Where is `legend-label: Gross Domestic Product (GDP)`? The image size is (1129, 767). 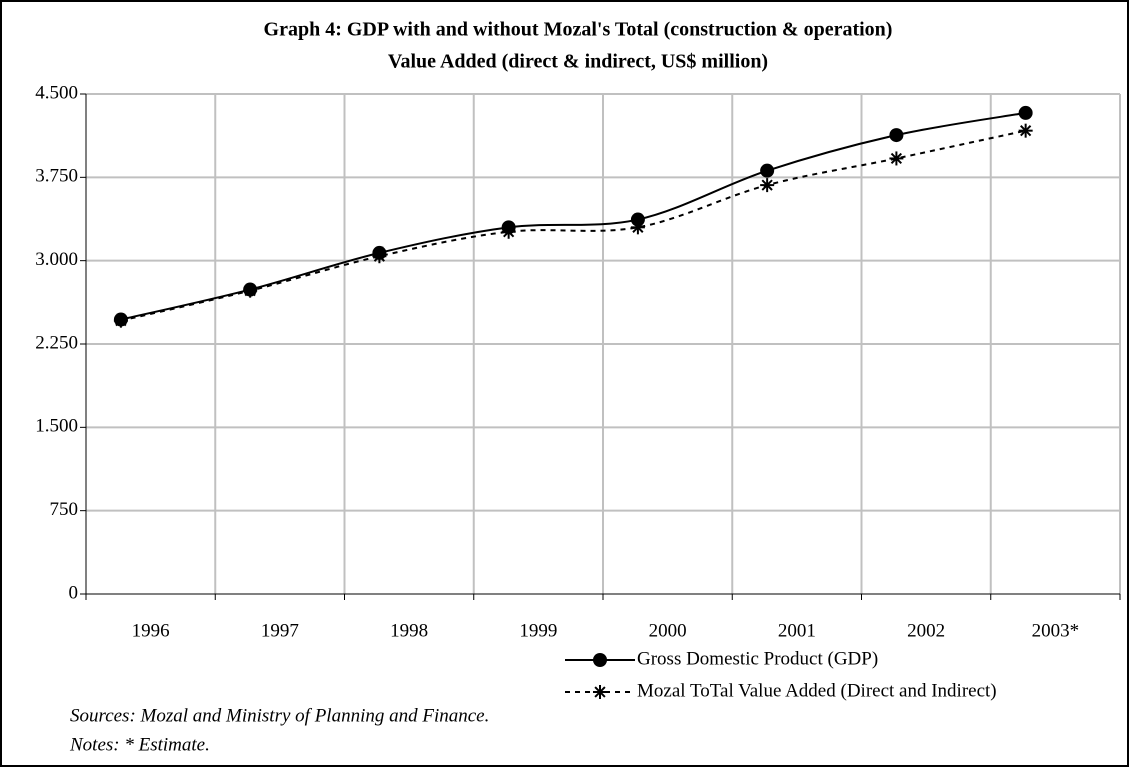 legend-label: Gross Domestic Product (GDP) is located at coordinates (757, 658).